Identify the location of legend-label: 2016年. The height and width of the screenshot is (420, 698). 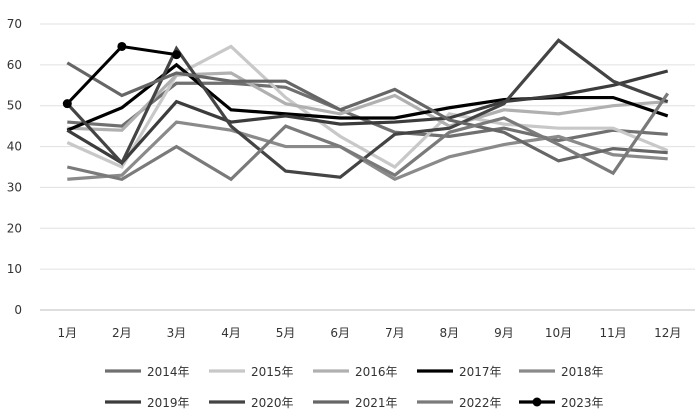
(376, 372).